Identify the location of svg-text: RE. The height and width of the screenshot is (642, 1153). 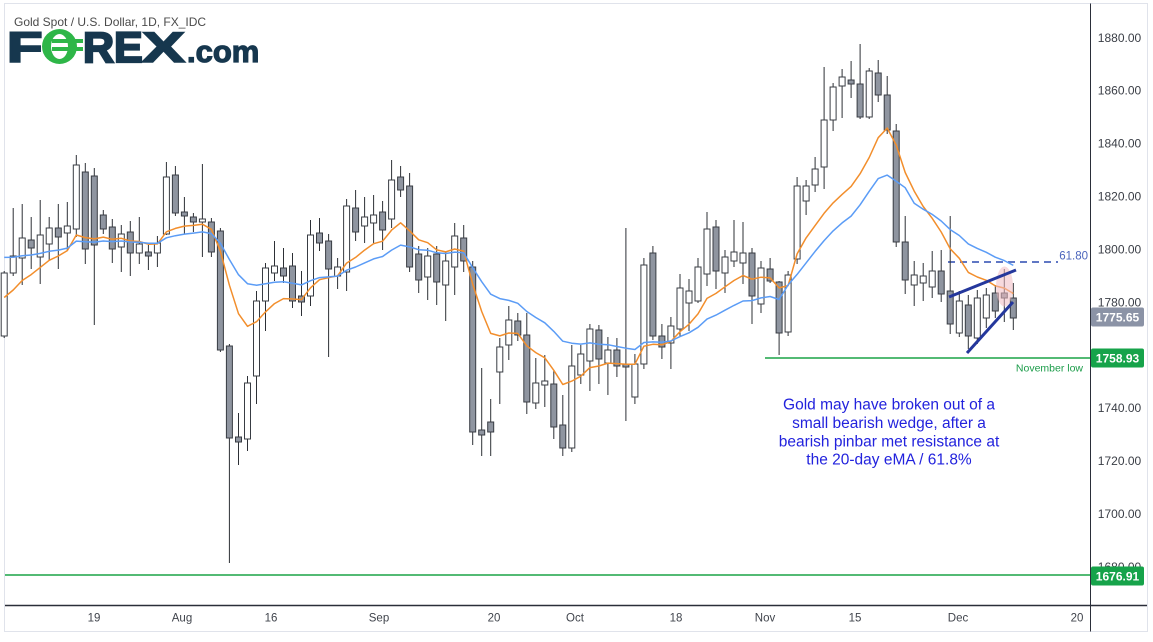
(113, 48).